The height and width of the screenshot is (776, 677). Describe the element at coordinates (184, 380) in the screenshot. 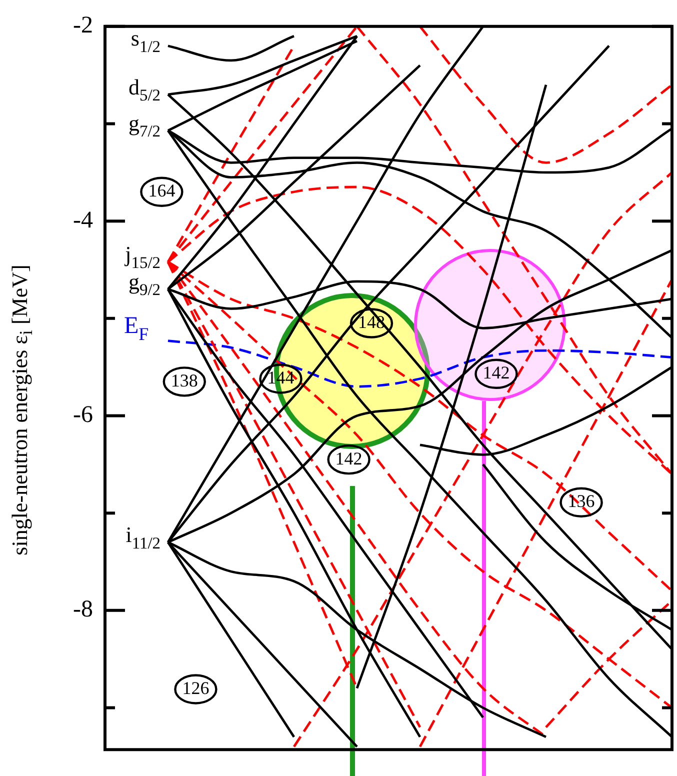

I see `annotation: 138` at that location.